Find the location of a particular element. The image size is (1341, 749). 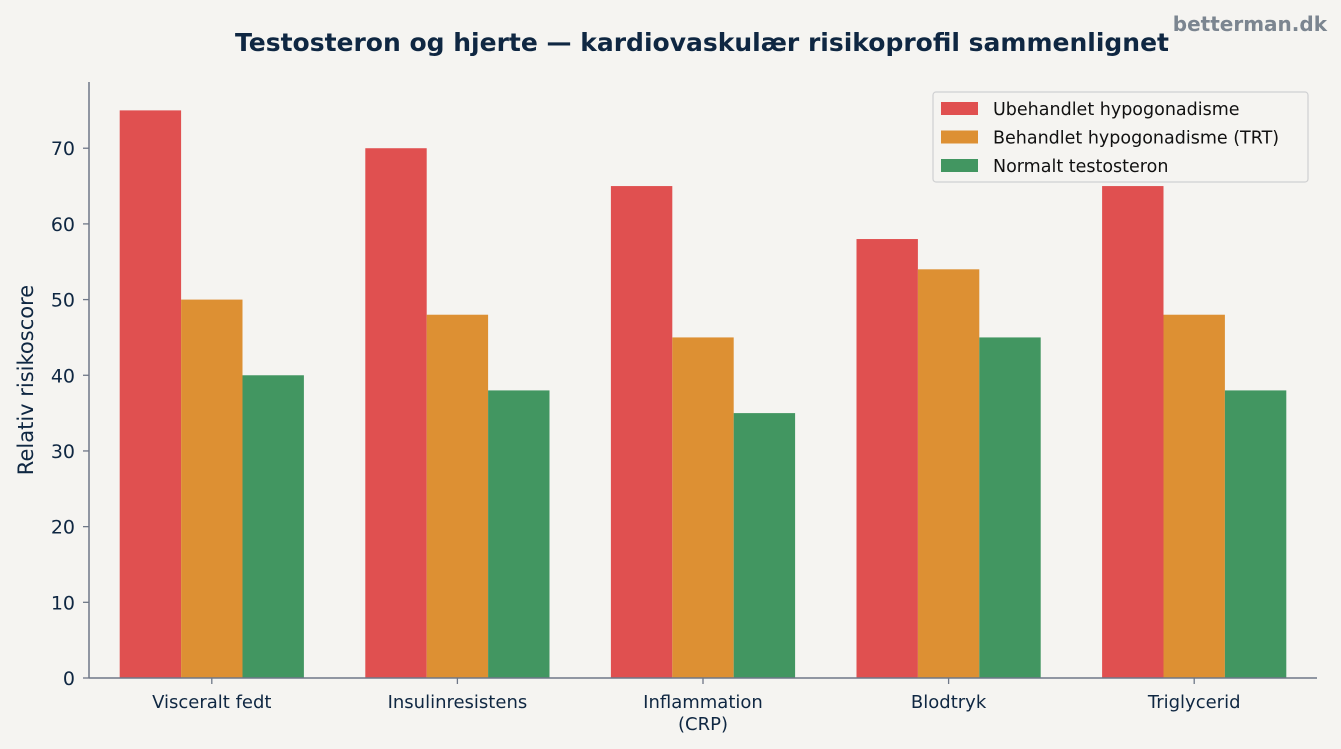

legend-label-1: Behandlet hypogonadisme (TRT) is located at coordinates (1136, 139).